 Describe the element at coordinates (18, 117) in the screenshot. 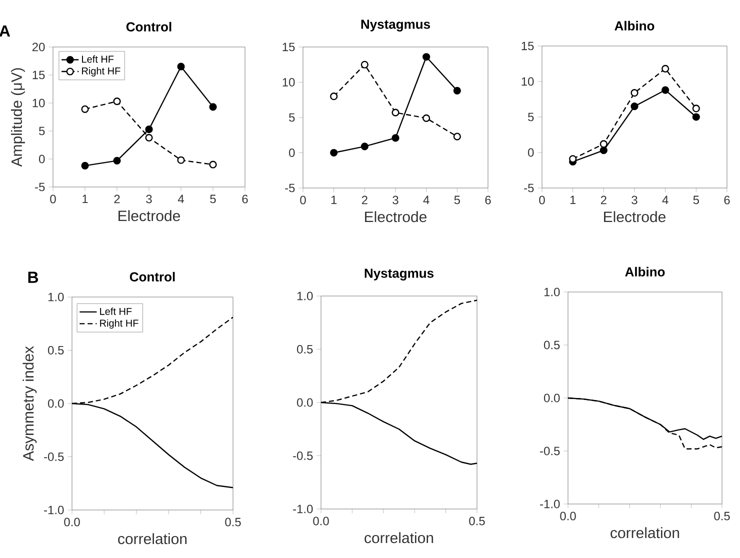

I see `y-axis-title: Amplitude (μV)` at that location.